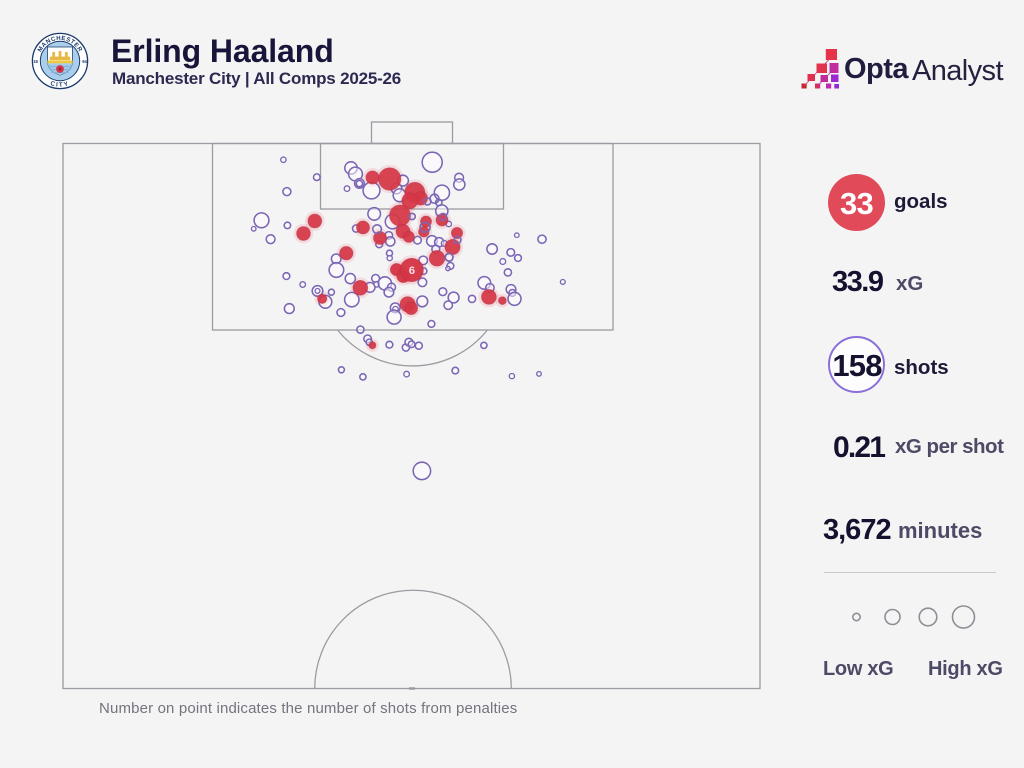  Describe the element at coordinates (84, 61) in the screenshot. I see `svg-text: 94` at that location.